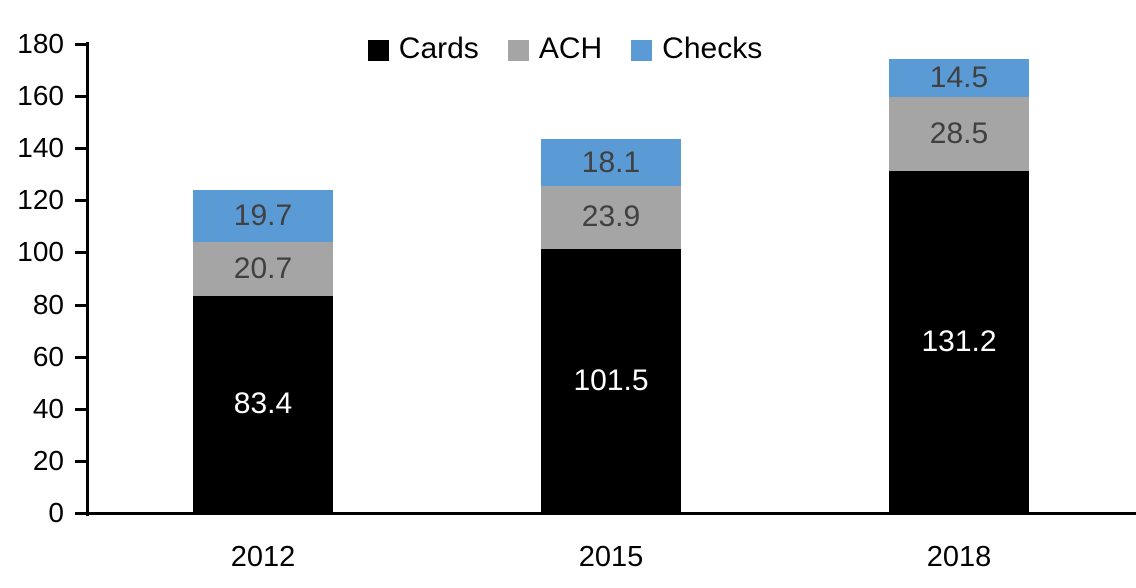 The width and height of the screenshot is (1136, 588). I want to click on bar-value-label: 83.4, so click(263, 404).